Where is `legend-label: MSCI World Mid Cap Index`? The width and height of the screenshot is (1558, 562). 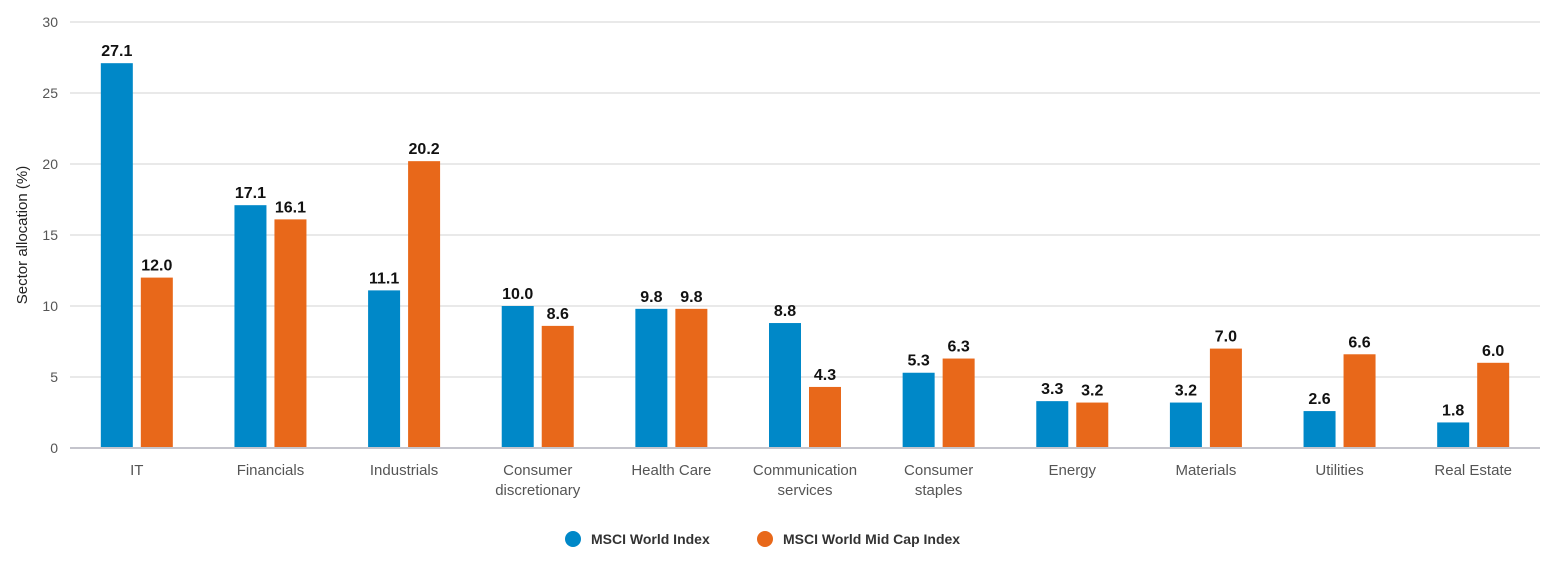 legend-label: MSCI World Mid Cap Index is located at coordinates (871, 539).